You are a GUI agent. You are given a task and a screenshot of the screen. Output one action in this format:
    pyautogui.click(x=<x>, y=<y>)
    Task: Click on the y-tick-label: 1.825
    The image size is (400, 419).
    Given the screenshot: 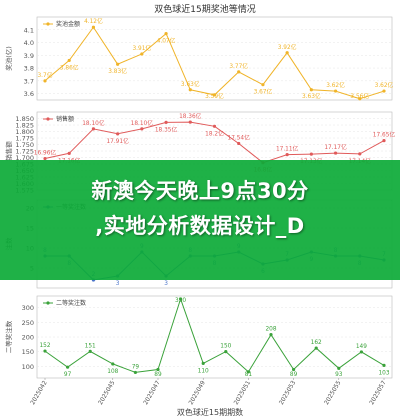 What is the action you would take?
    pyautogui.click(x=24, y=126)
    